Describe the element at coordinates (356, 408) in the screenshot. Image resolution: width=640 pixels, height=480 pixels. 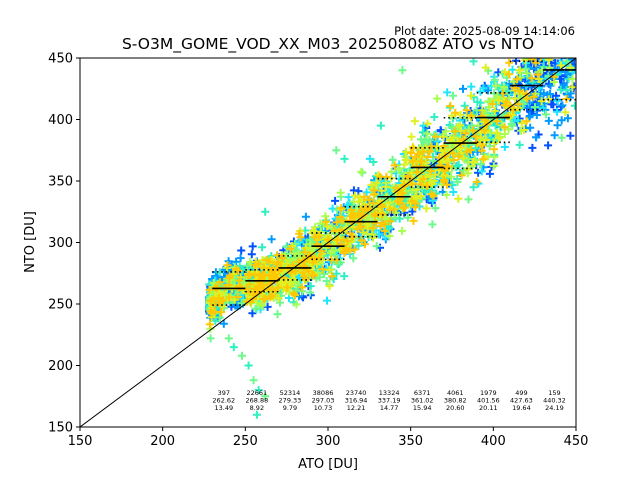
I see `bin-std-label: 12.21` at that location.